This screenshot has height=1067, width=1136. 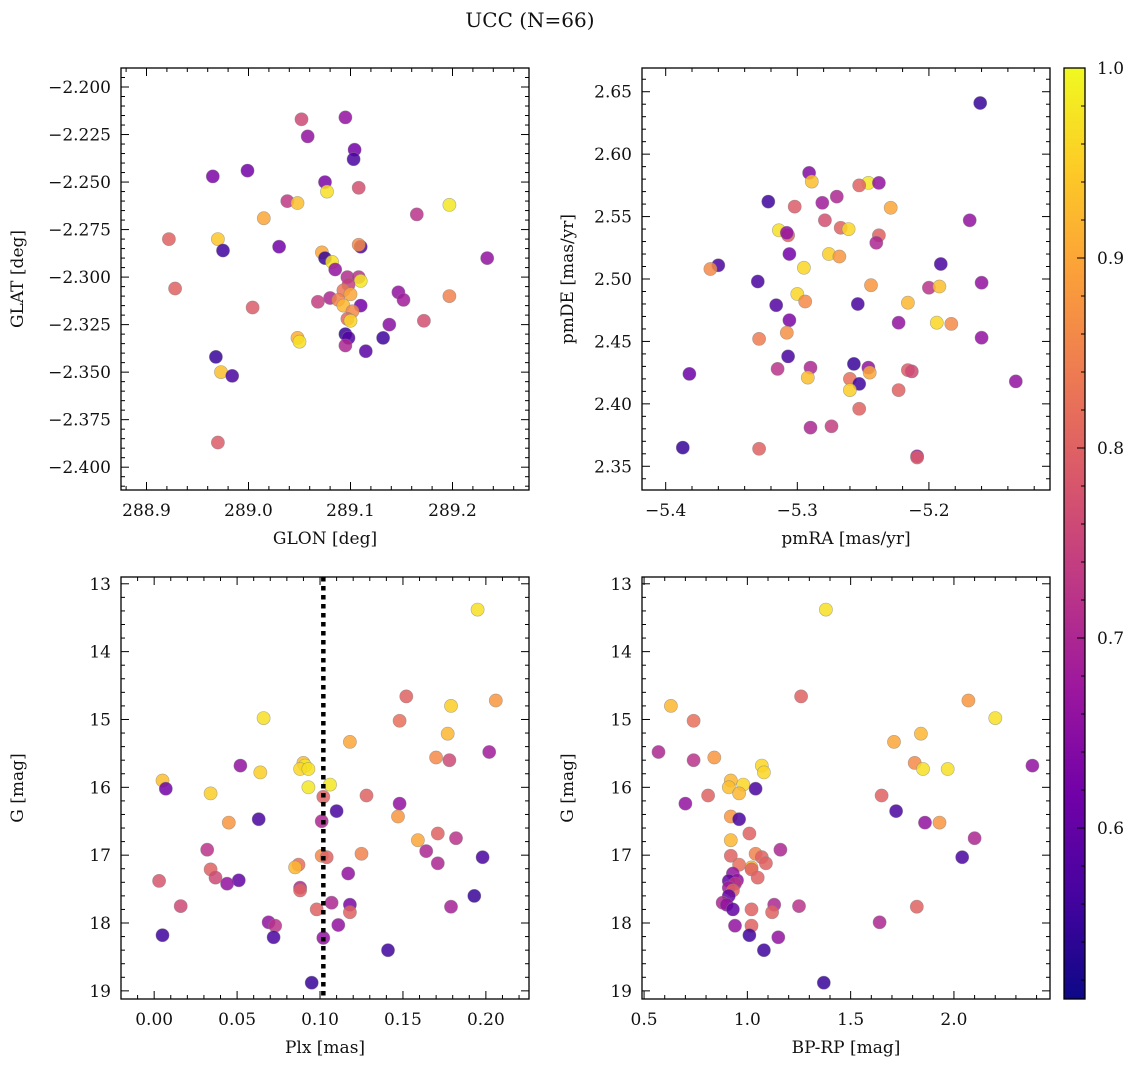 What do you see at coordinates (846, 788) in the screenshot?
I see `axes-frame` at bounding box center [846, 788].